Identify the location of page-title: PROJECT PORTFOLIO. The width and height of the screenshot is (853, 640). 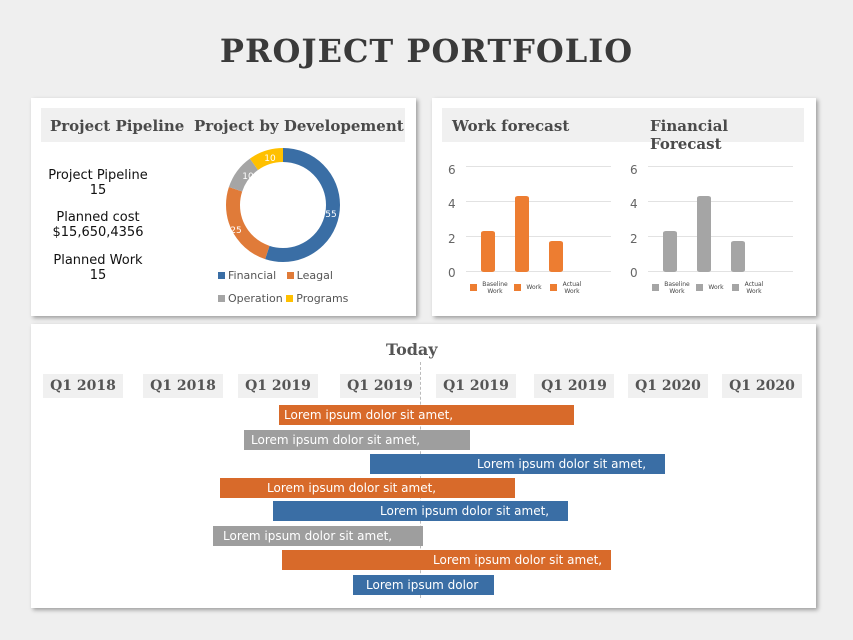
(426, 51).